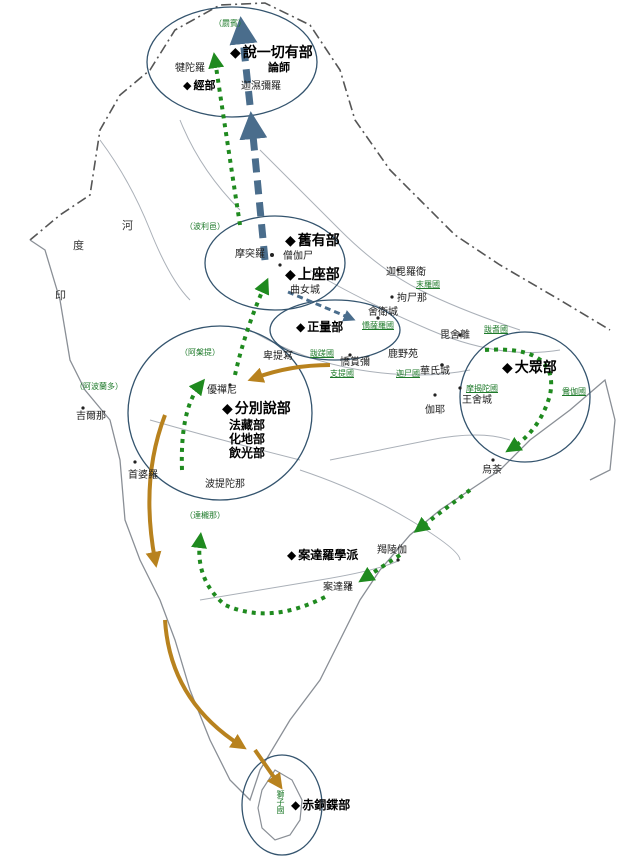 Image resolution: width=628 pixels, height=861 pixels. Describe the element at coordinates (99, 386) in the screenshot. I see `region-apolanduo: （阿波蘭多）` at that location.